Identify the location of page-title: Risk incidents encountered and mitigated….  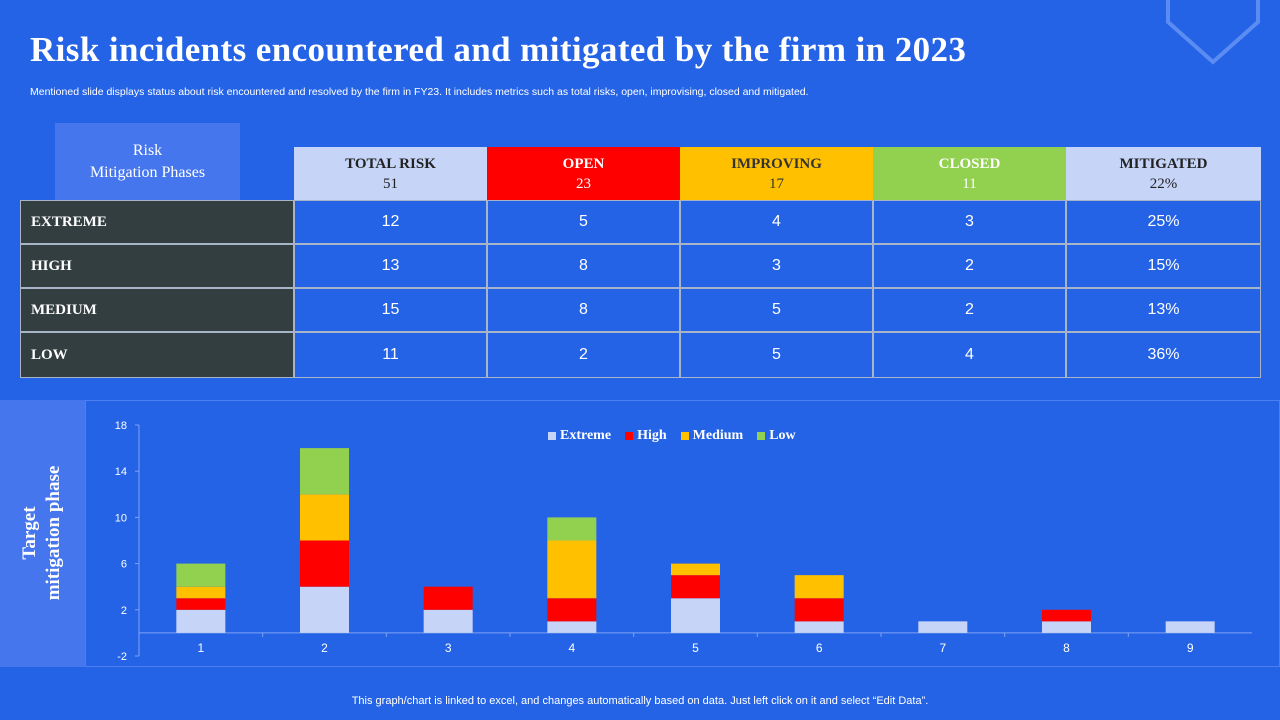
(498, 49).